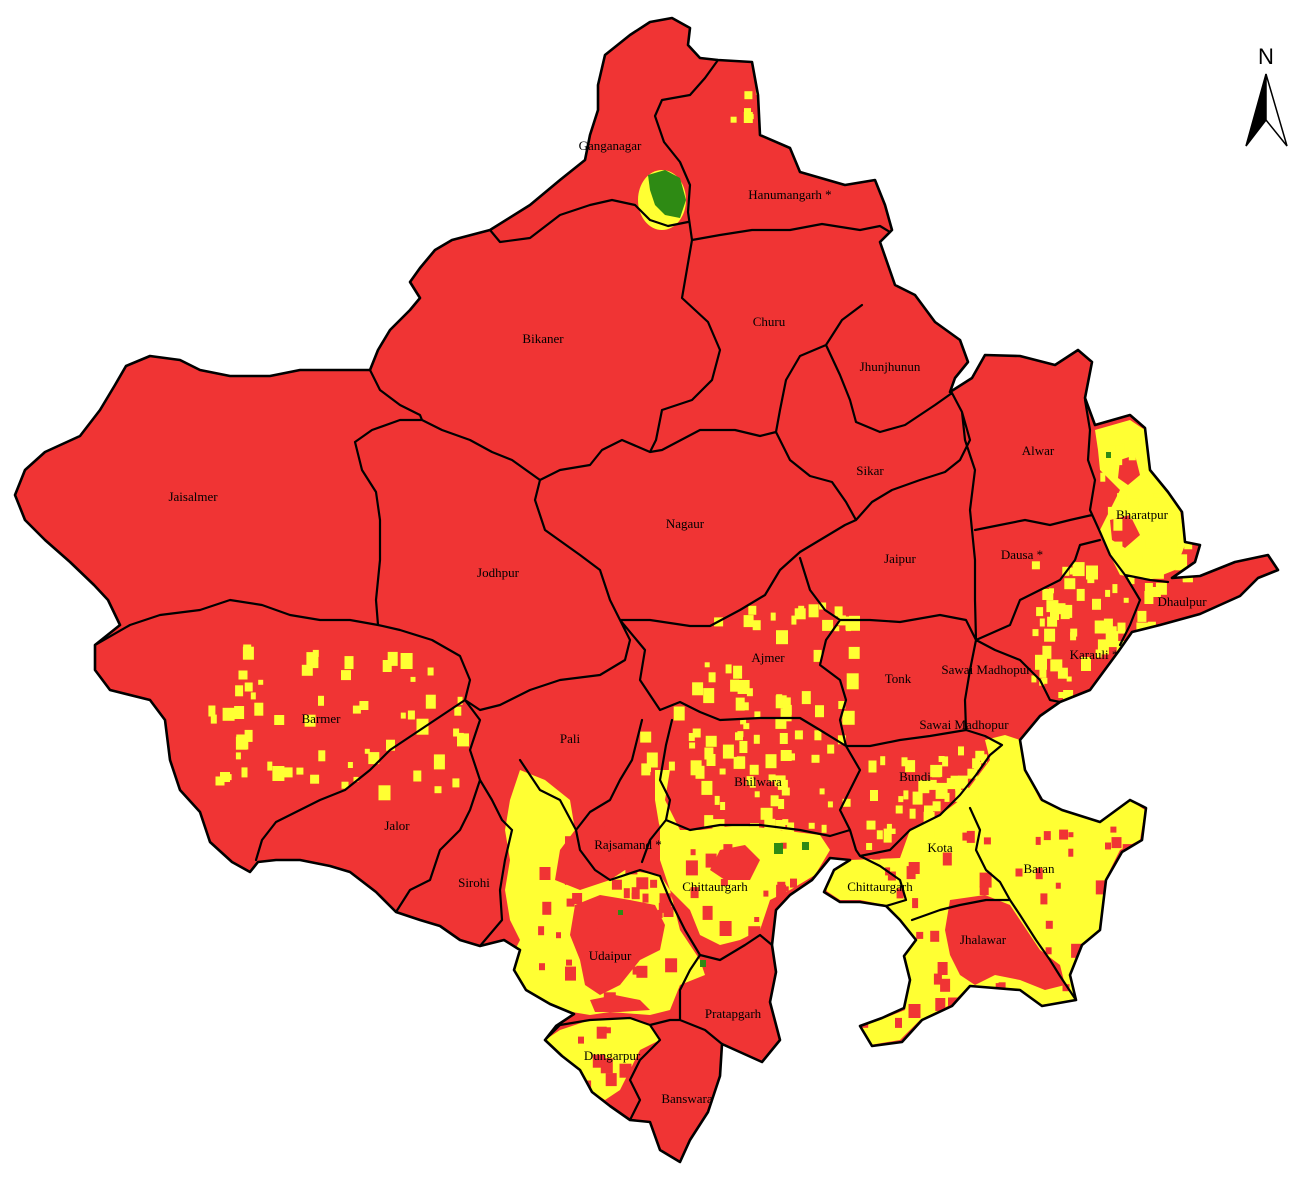 The width and height of the screenshot is (1296, 1181). Describe the element at coordinates (474, 882) in the screenshot. I see `district-label-sirohi: Sirohi` at that location.